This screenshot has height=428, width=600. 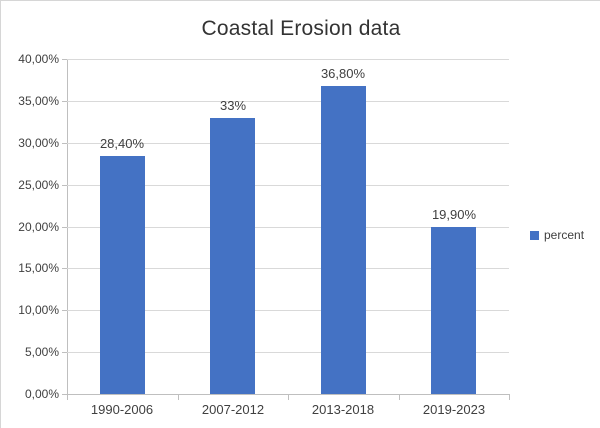 I want to click on bar-value-label: 36,80%, so click(x=343, y=73).